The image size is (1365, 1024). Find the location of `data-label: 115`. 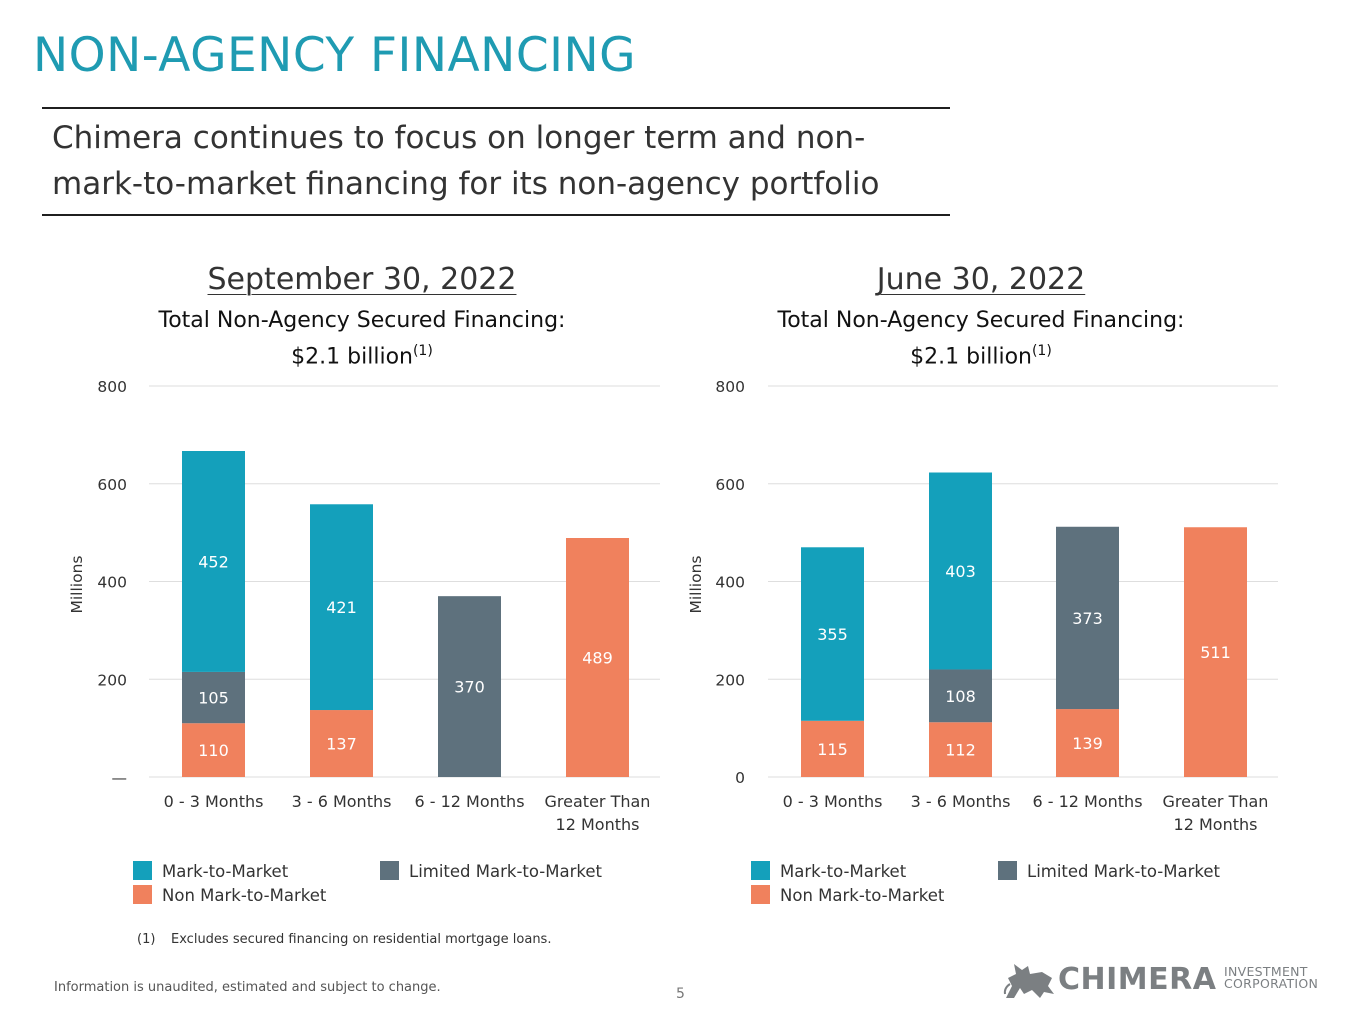

data-label: 115 is located at coordinates (832, 749).